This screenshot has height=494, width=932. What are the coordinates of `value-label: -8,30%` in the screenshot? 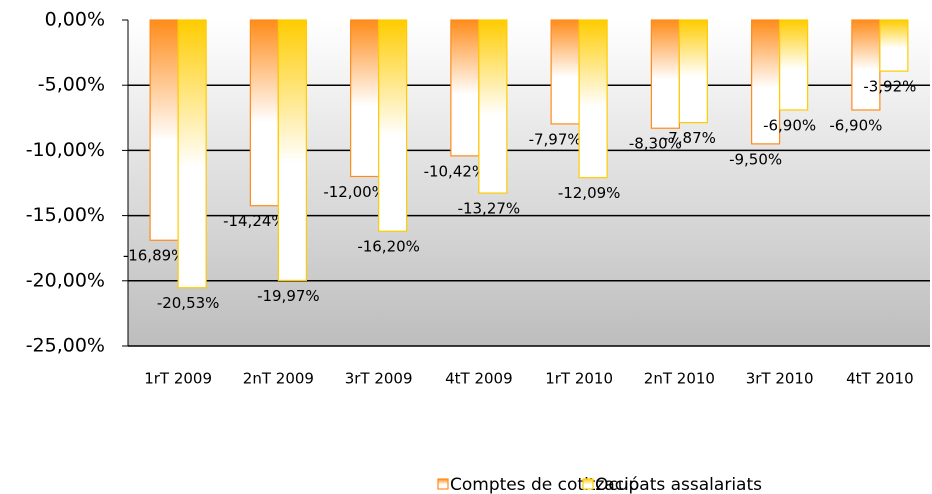 It's located at (655, 144).